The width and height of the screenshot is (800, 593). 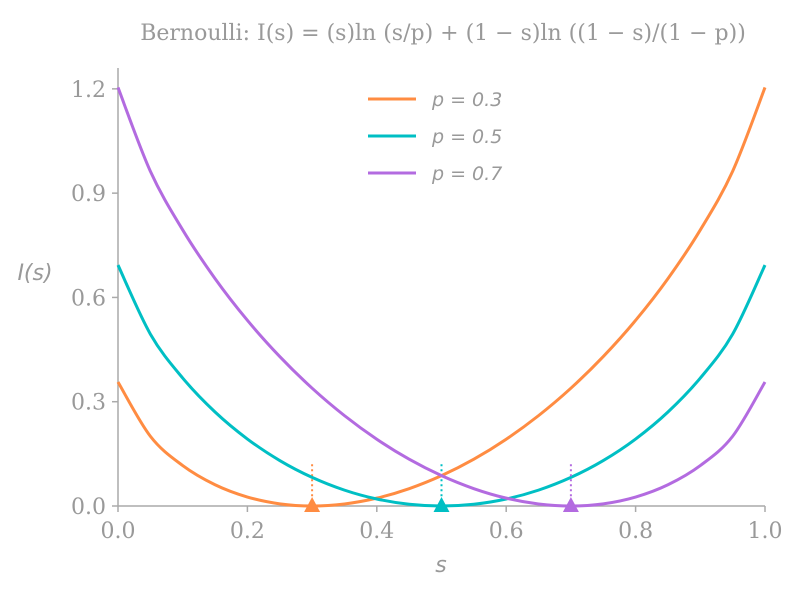 I want to click on y-tick-label: 0.0, so click(x=88, y=507).